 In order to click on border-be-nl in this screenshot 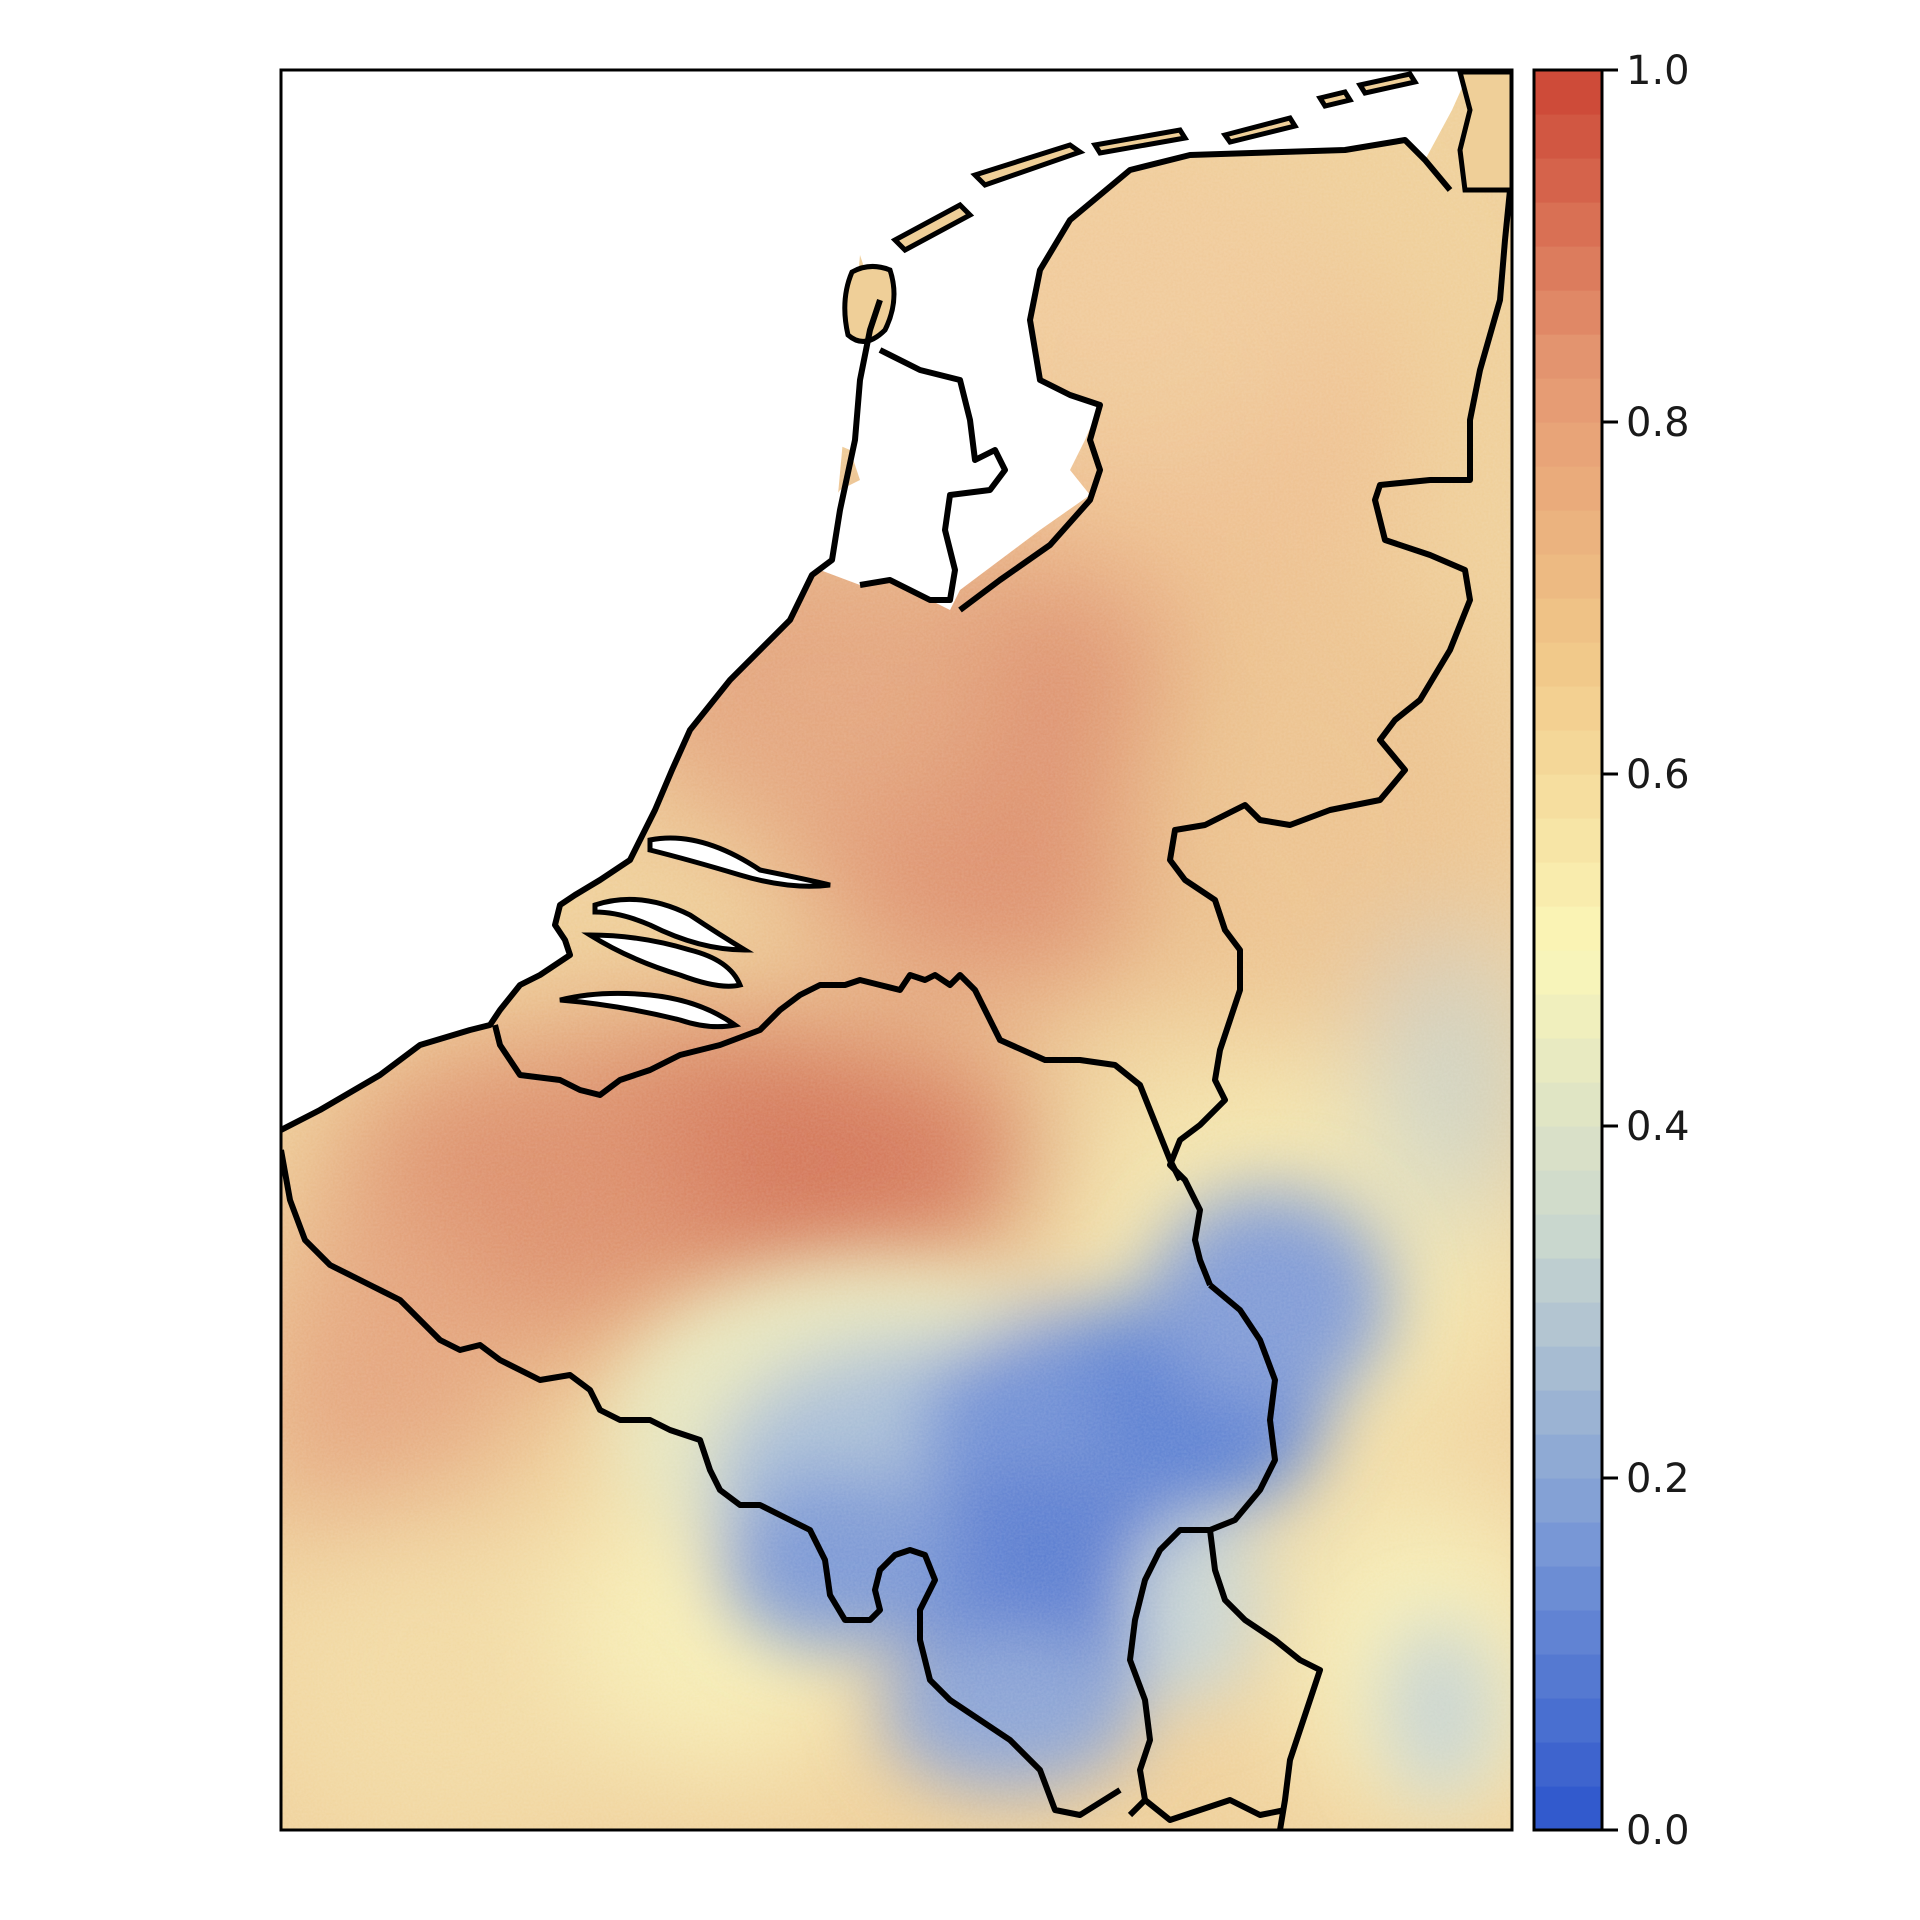, I will do `click(837, 1077)`.